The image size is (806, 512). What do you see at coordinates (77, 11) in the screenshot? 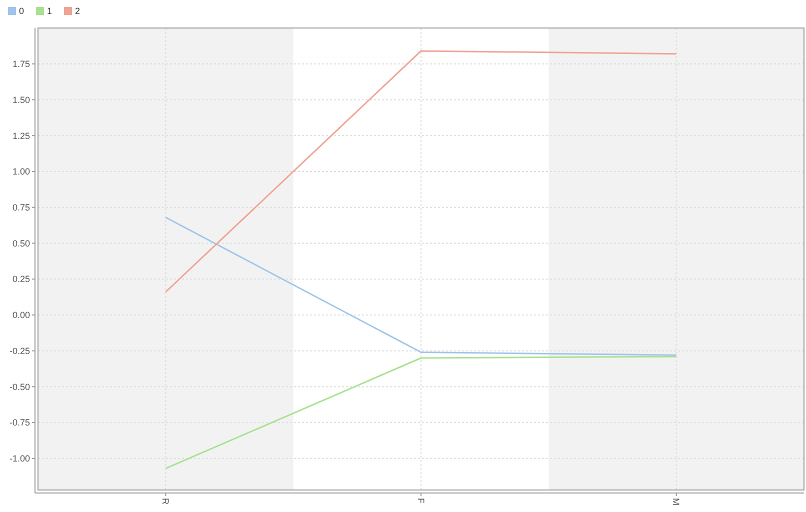
I see `legend-label: 2` at bounding box center [77, 11].